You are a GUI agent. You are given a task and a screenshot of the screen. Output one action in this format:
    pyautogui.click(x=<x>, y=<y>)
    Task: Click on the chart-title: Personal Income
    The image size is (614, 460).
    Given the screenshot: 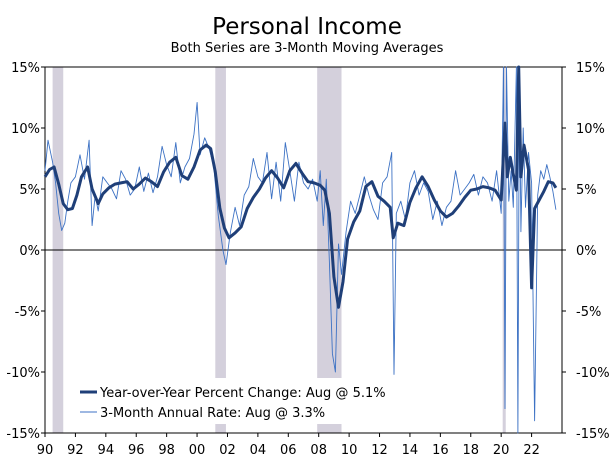 What is the action you would take?
    pyautogui.click(x=307, y=27)
    